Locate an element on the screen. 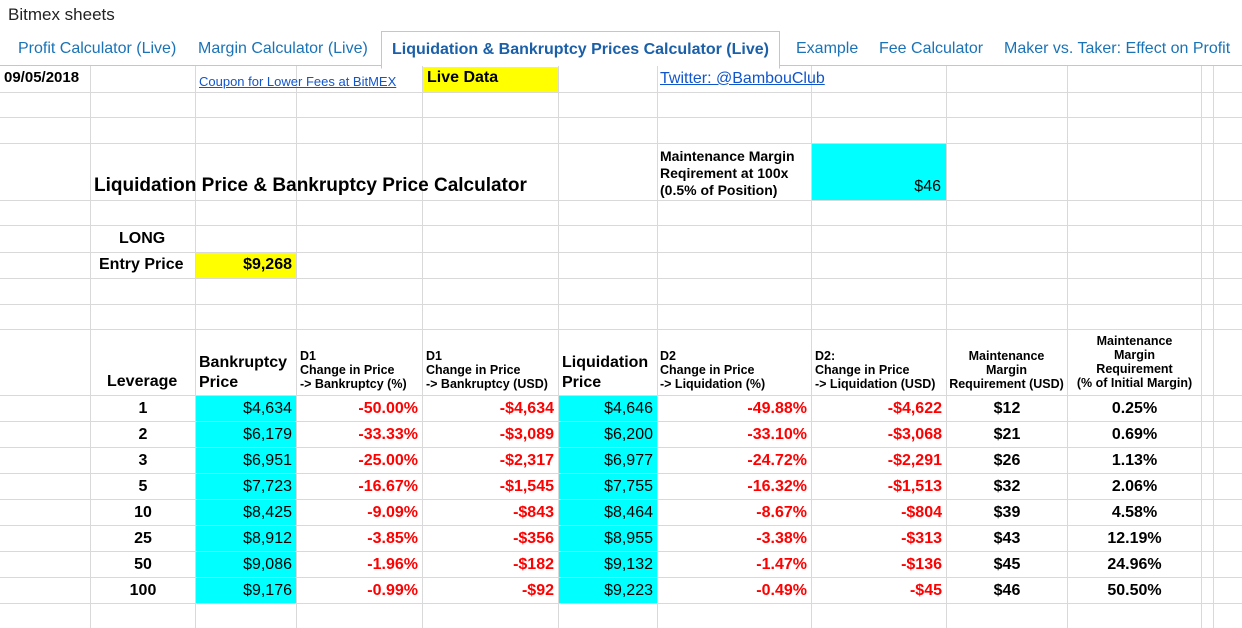  cell-d1-usd: -$4,634 is located at coordinates (526, 408).